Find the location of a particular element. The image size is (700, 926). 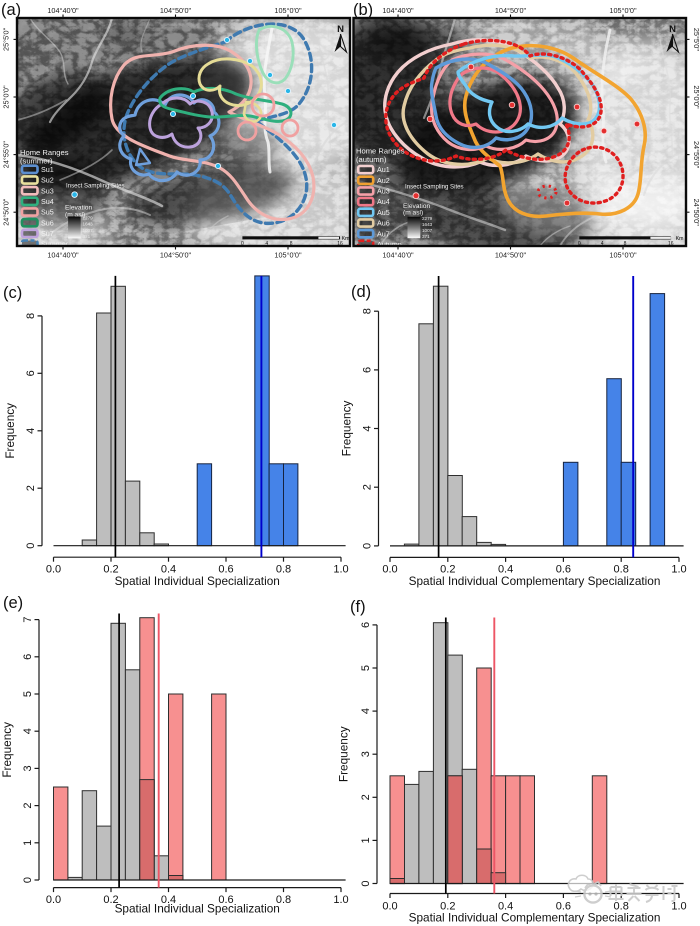

svg-text: Su7 is located at coordinates (47, 233).